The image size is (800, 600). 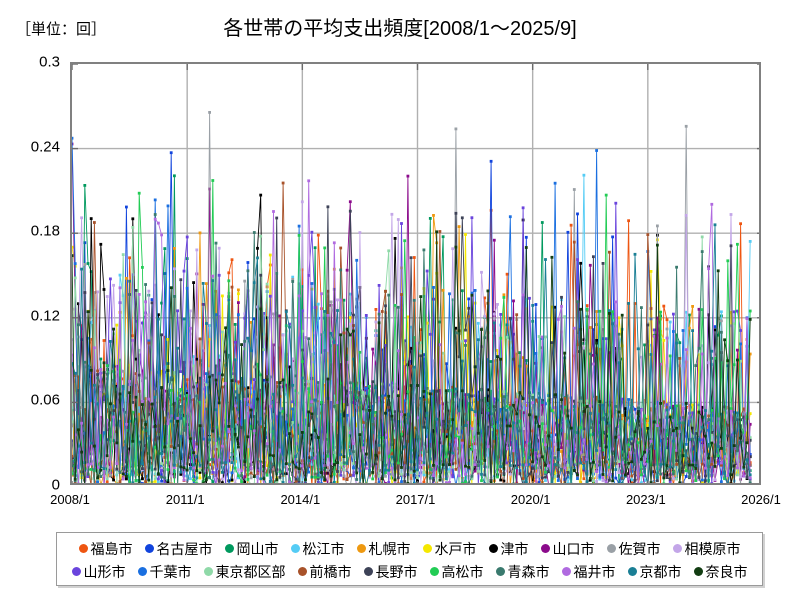 What do you see at coordinates (330, 571) in the screenshot?
I see `legend-label: 前橋市` at bounding box center [330, 571].